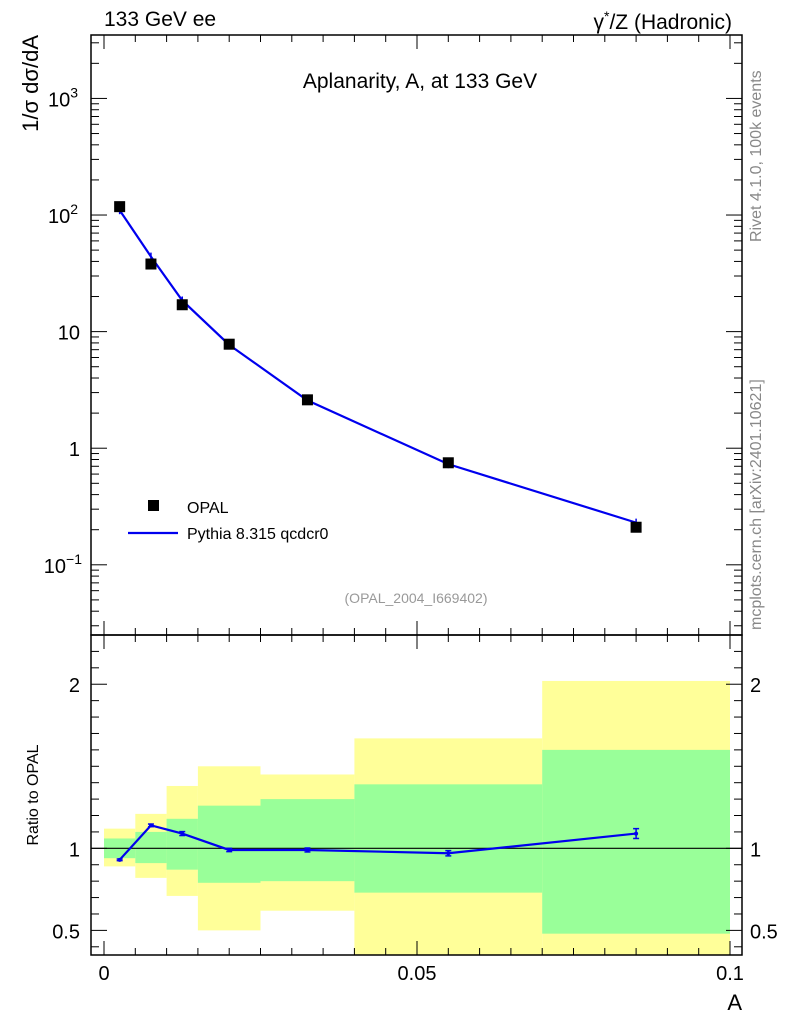 The width and height of the screenshot is (786, 1024). Describe the element at coordinates (160, 19) in the screenshot. I see `header-left: 133 GeV ee` at that location.